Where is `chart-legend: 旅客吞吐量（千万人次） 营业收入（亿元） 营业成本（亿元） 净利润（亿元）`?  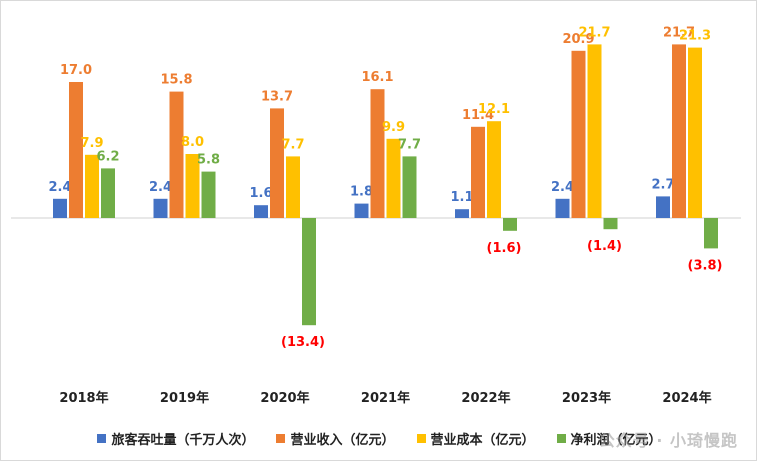 chart-legend: 旅客吞吐量（千万人次） 营业收入（亿元） 营业成本（亿元） 净利润（亿元） is located at coordinates (379, 438).